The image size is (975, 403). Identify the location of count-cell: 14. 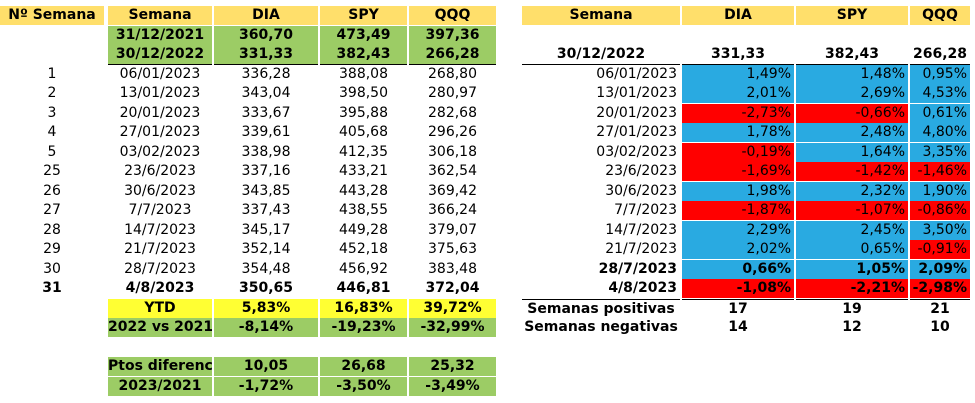
(738, 327).